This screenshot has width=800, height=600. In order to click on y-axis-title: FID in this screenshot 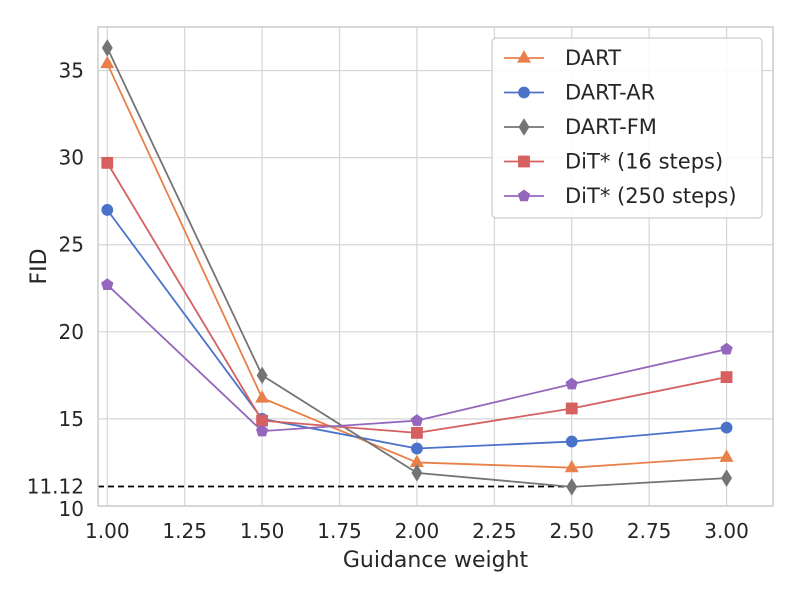, I will do `click(39, 266)`.